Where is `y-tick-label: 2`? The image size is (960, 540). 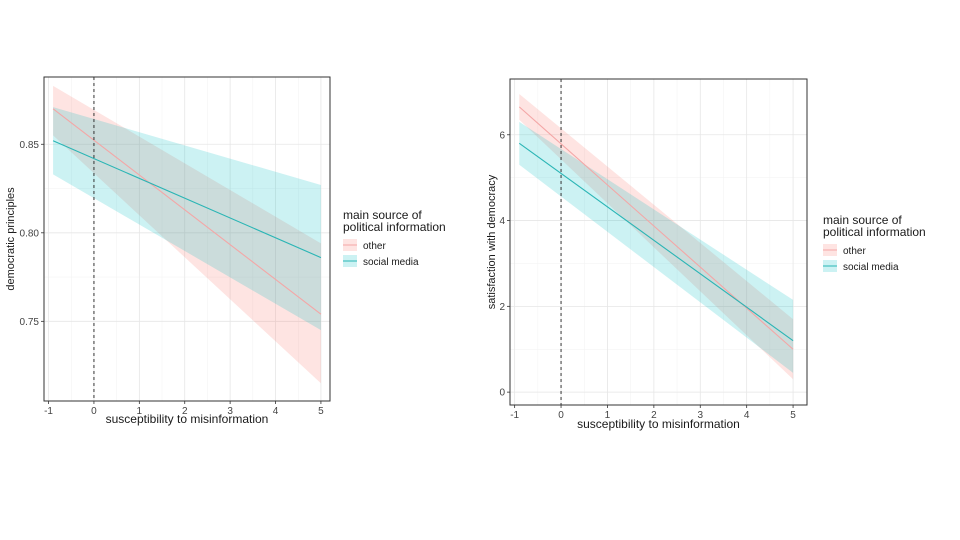 y-tick-label: 2 is located at coordinates (502, 307).